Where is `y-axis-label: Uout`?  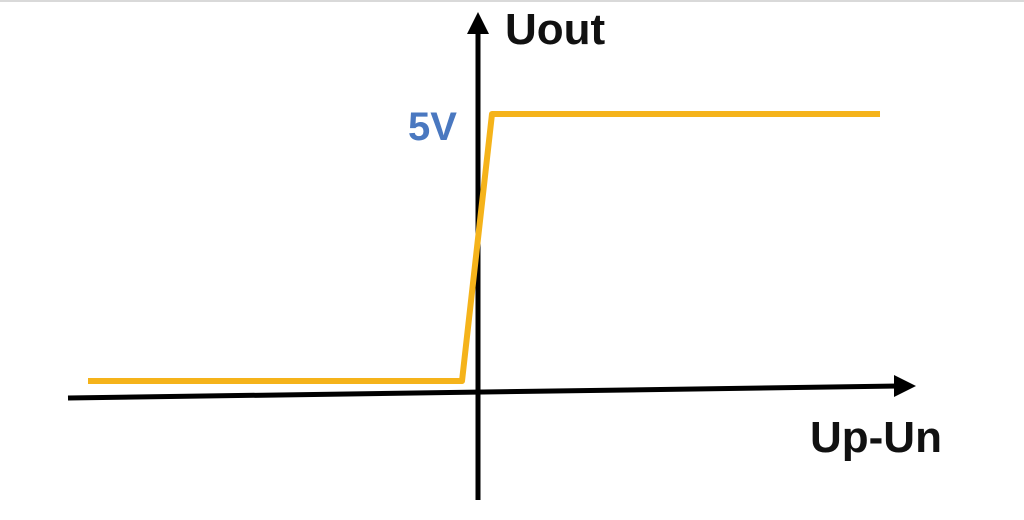 y-axis-label: Uout is located at coordinates (555, 29).